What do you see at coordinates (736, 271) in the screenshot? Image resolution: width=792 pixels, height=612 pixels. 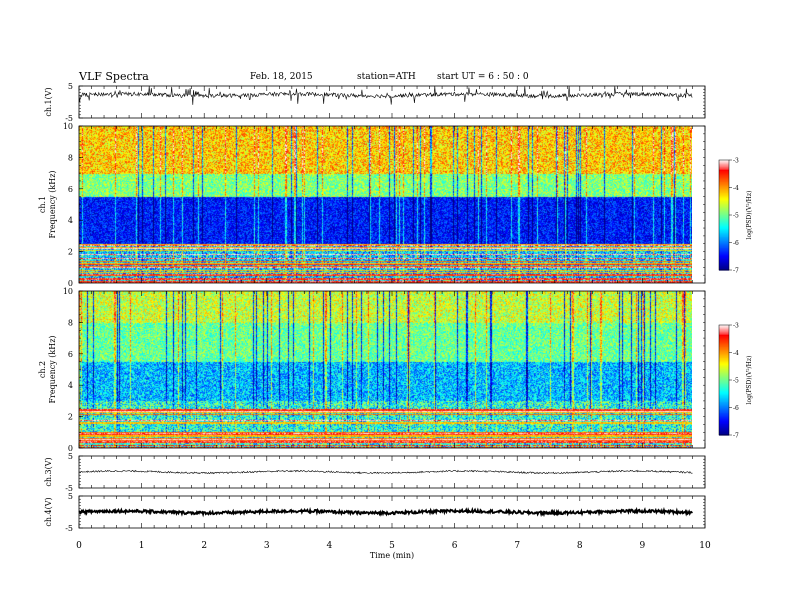 I see `spec1-colorbar-tick-label: -7` at bounding box center [736, 271].